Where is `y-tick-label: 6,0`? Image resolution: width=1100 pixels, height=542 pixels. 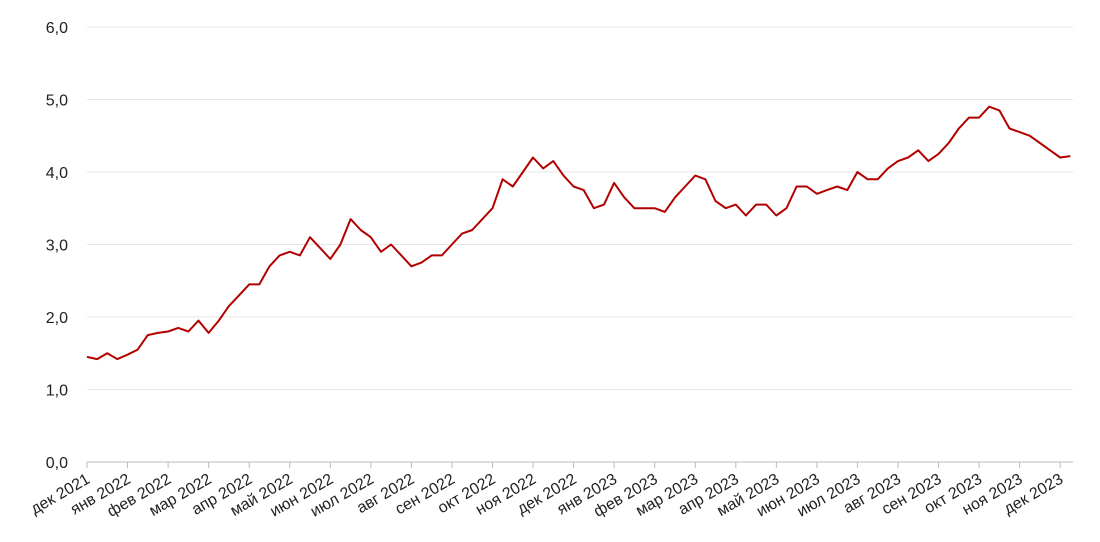 y-tick-label: 6,0 is located at coordinates (57, 28).